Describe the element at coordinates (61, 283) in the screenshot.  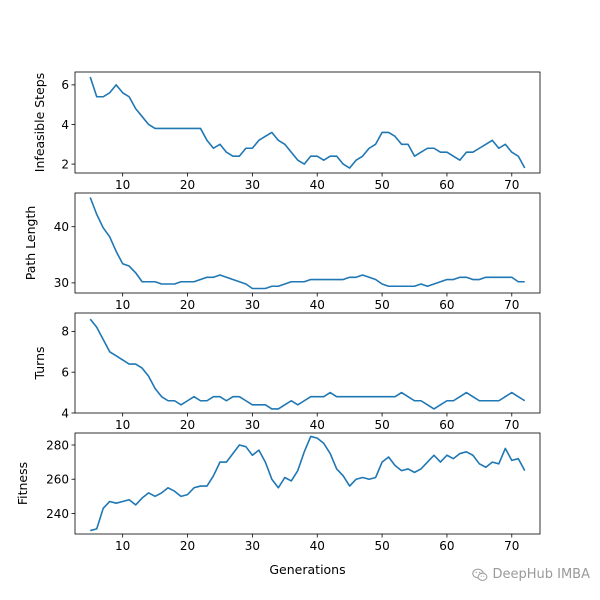
I see `y-tick-label: 30` at that location.